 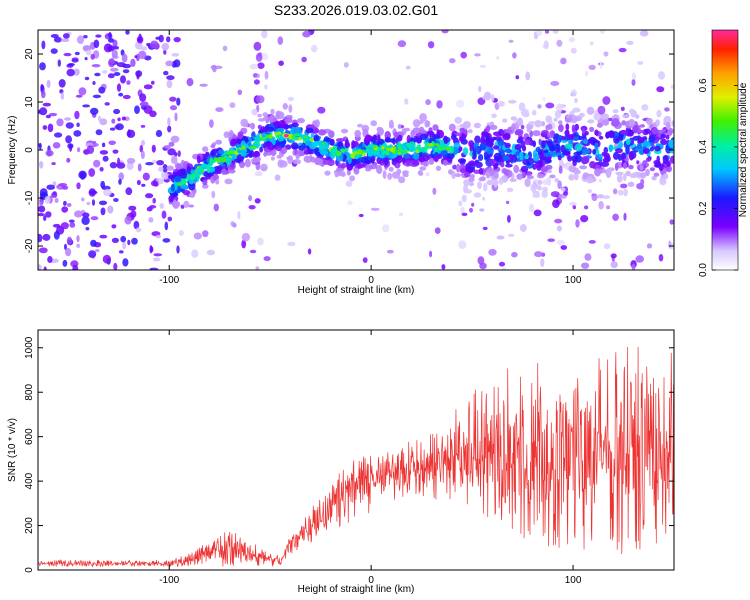 I want to click on spectrogram-xtick-label: 100, so click(x=573, y=280).